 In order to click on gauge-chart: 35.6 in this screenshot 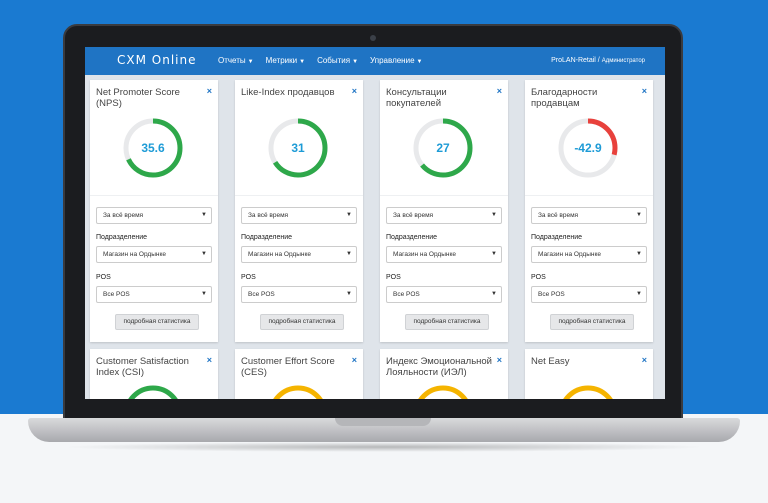, I will do `click(153, 148)`.